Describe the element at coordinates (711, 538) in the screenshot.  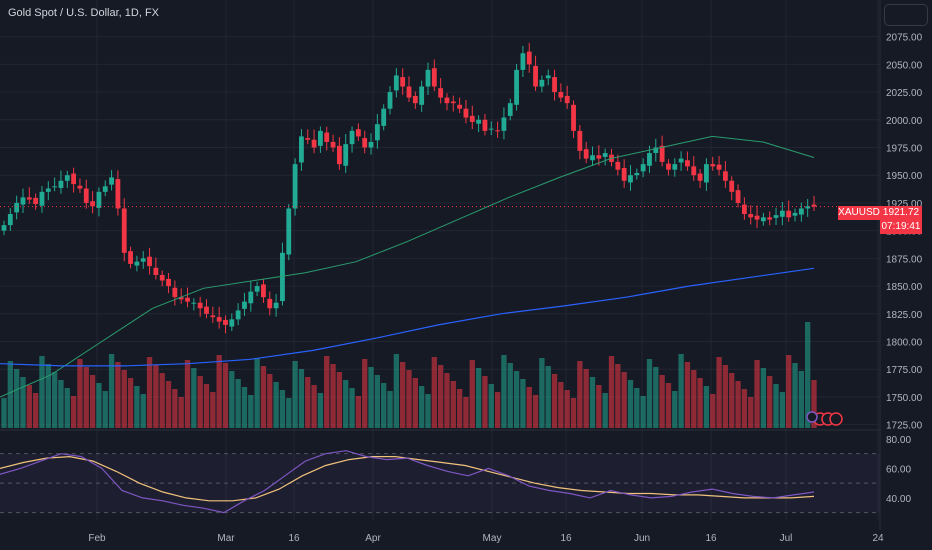
I see `x-tick-label: 16` at that location.